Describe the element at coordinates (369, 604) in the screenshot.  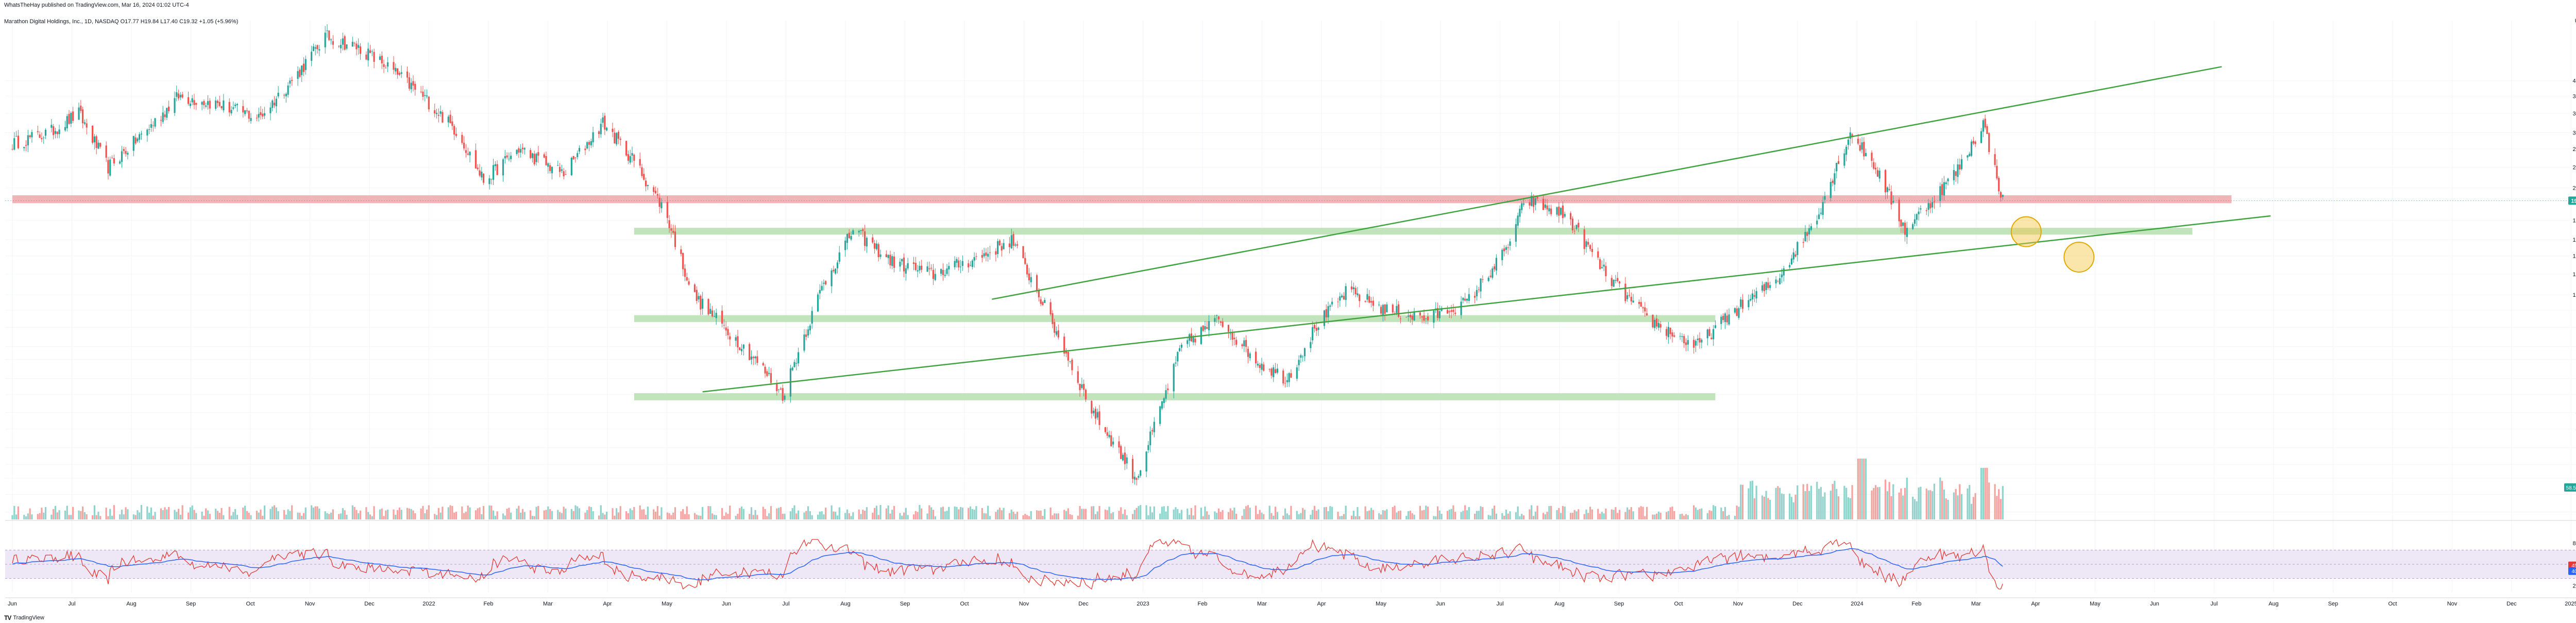
I see `x-tick-label: Dec` at that location.